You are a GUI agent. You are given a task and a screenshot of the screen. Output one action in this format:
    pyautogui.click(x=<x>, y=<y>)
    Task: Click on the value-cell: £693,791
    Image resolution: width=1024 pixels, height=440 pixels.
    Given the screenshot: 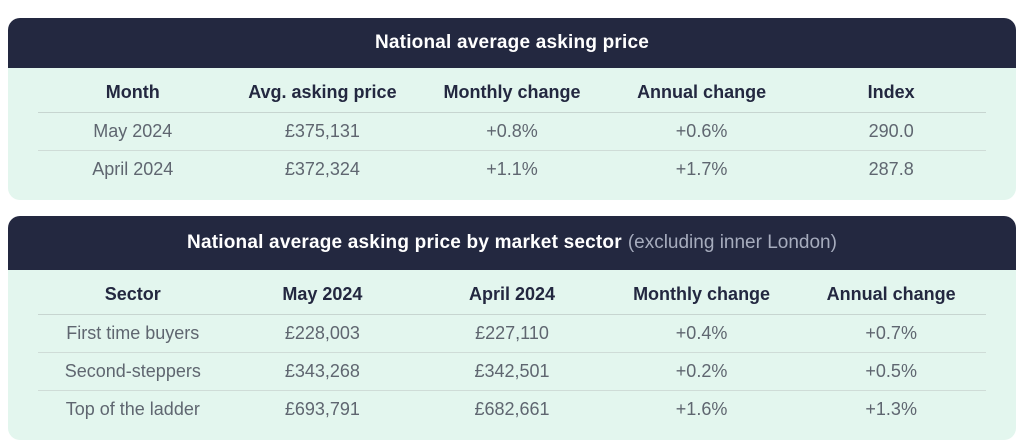 What is the action you would take?
    pyautogui.click(x=322, y=408)
    